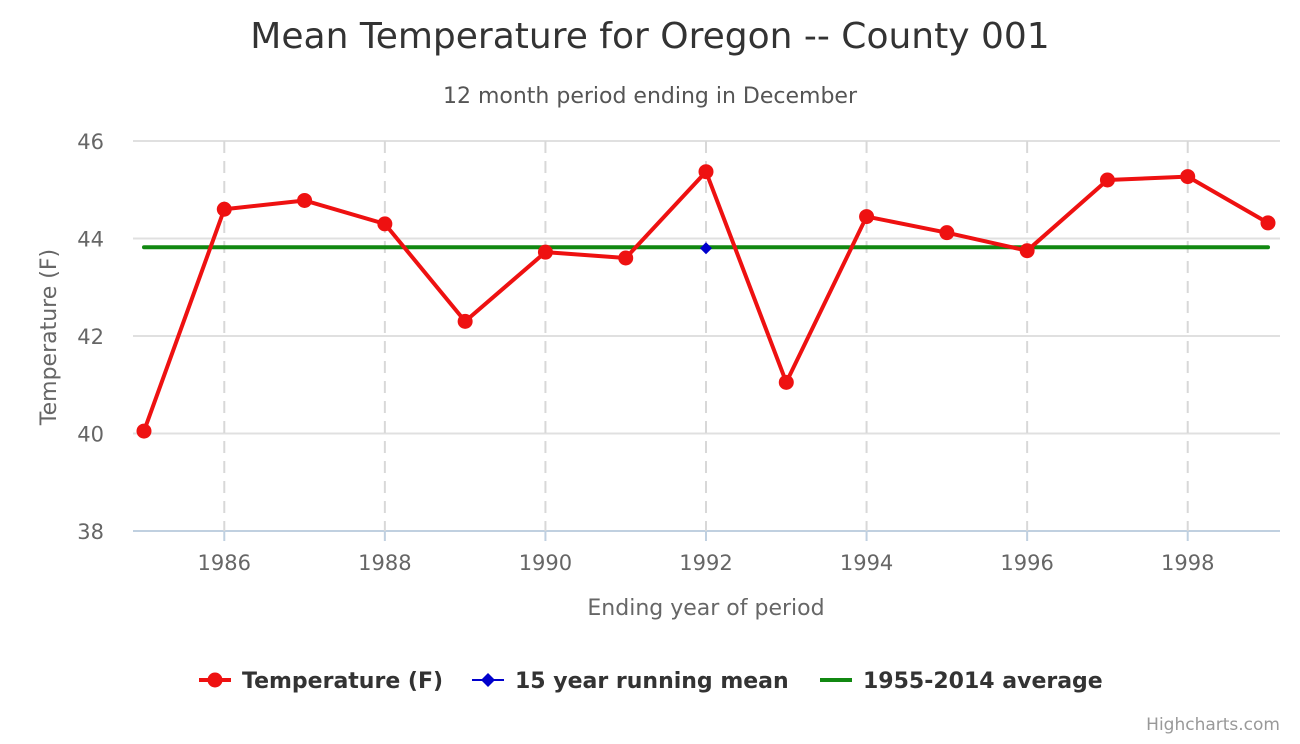 The width and height of the screenshot is (1300, 744). Describe the element at coordinates (90, 532) in the screenshot. I see `y-tick-label: 38` at that location.